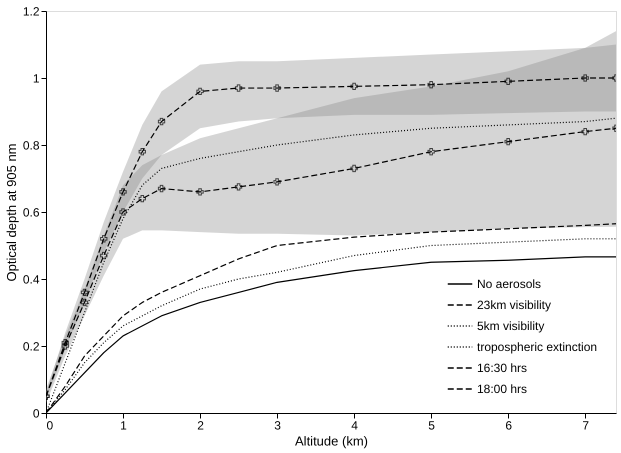  Describe the element at coordinates (514, 305) in the screenshot. I see `legend-label: 23km visibility` at that location.